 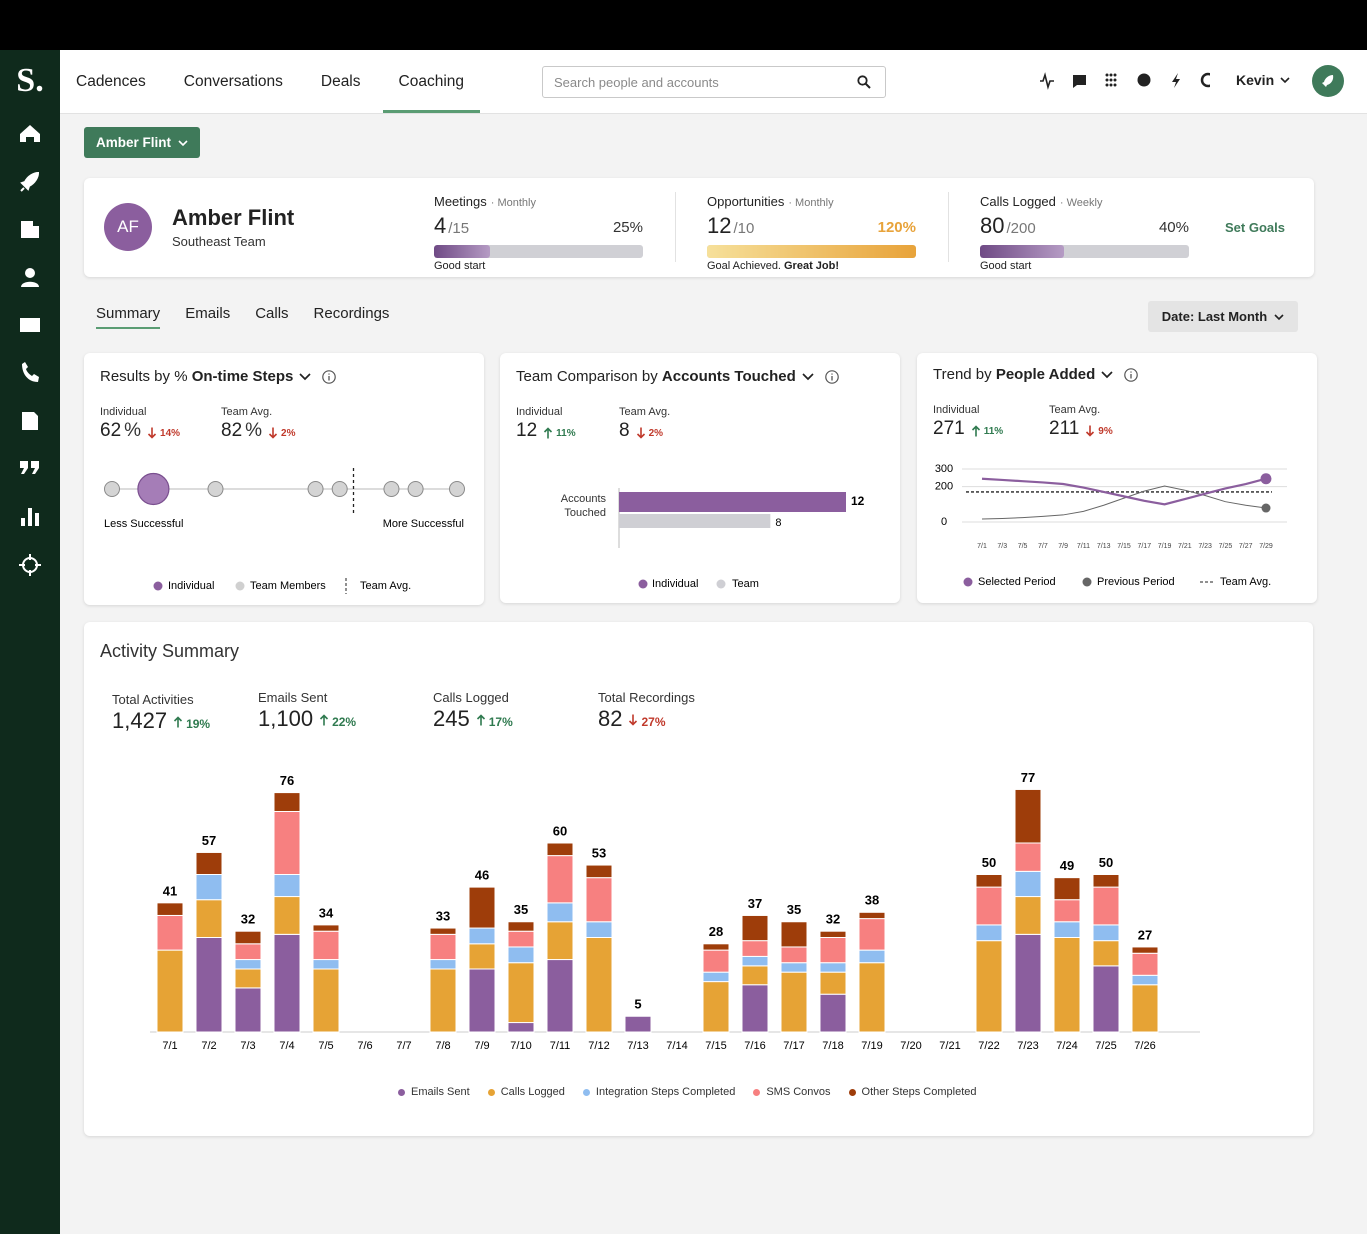 I want to click on divider, so click(x=675, y=227).